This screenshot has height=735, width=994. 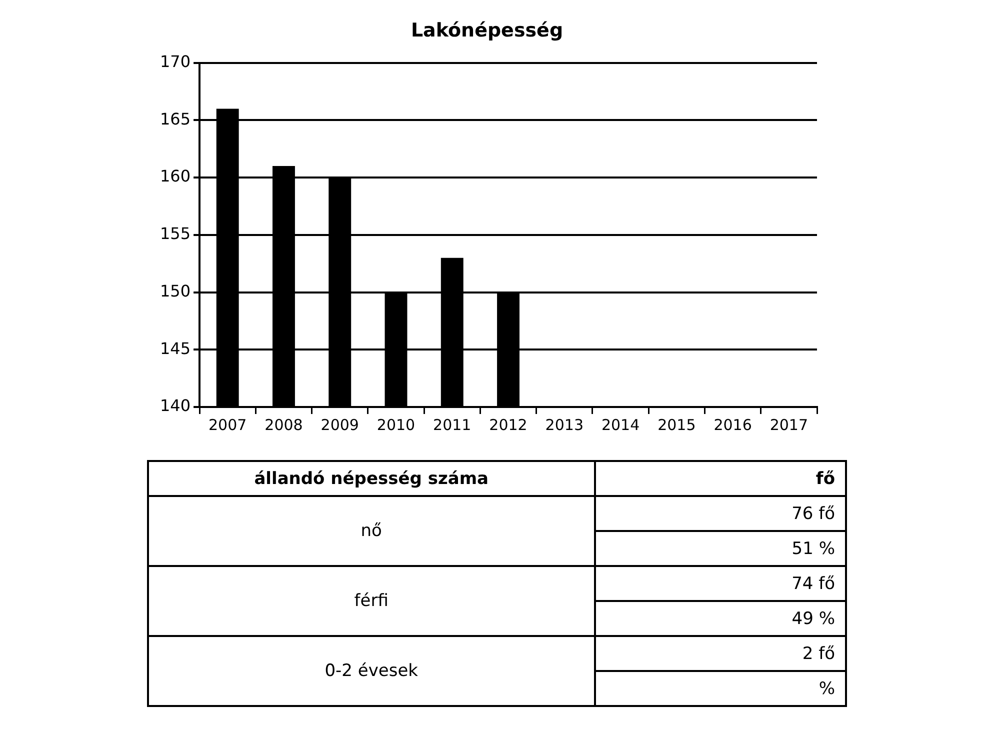 I want to click on x-tick-label: 2009, so click(x=339, y=425).